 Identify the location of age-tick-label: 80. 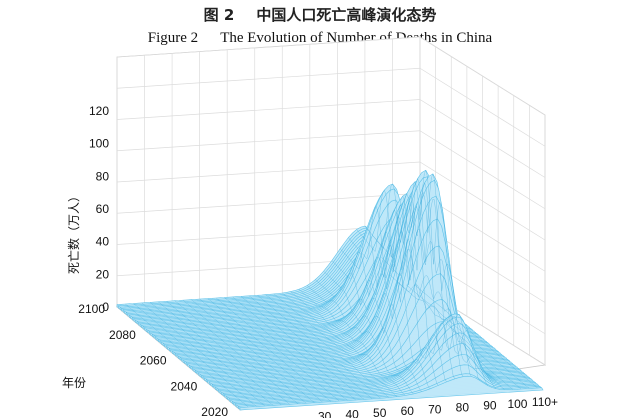
(463, 407).